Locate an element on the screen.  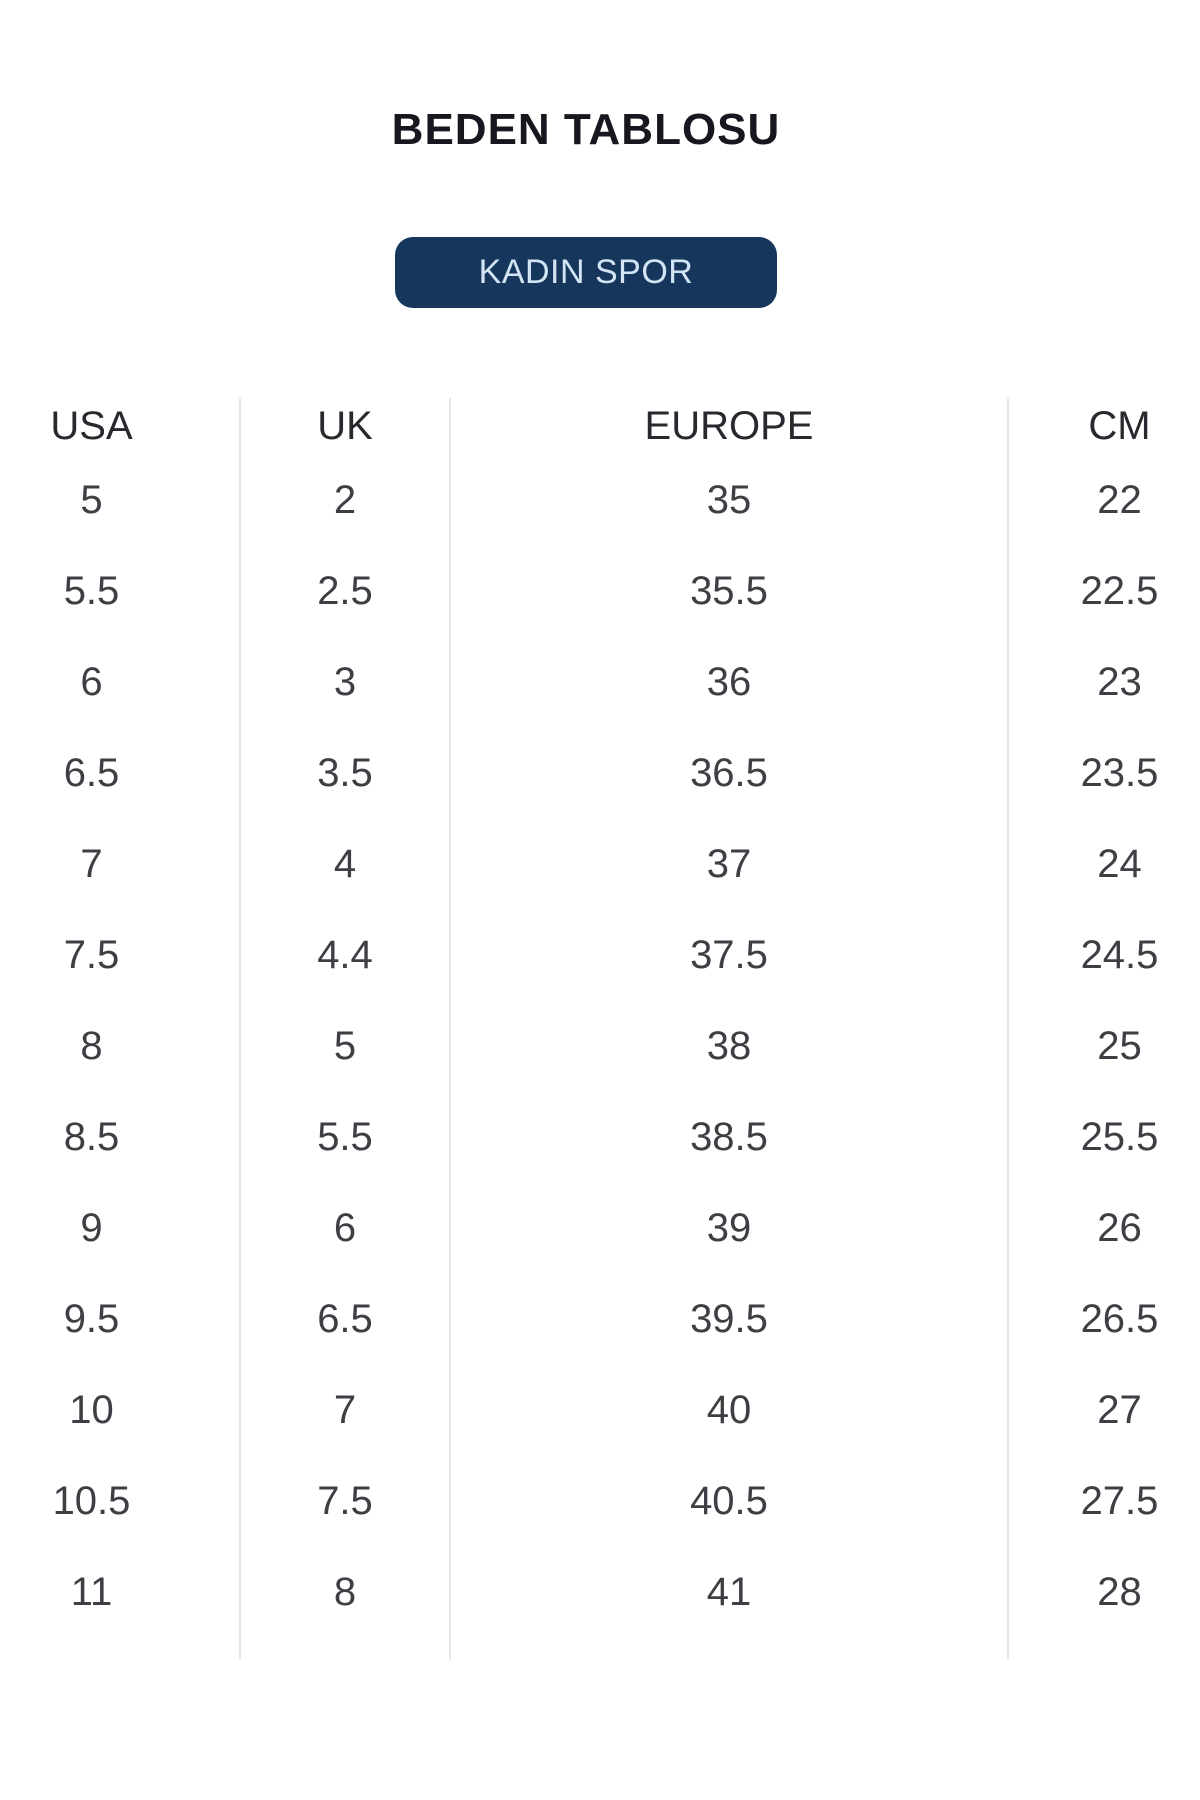
page-title: BEDEN TABLOSU is located at coordinates (586, 129).